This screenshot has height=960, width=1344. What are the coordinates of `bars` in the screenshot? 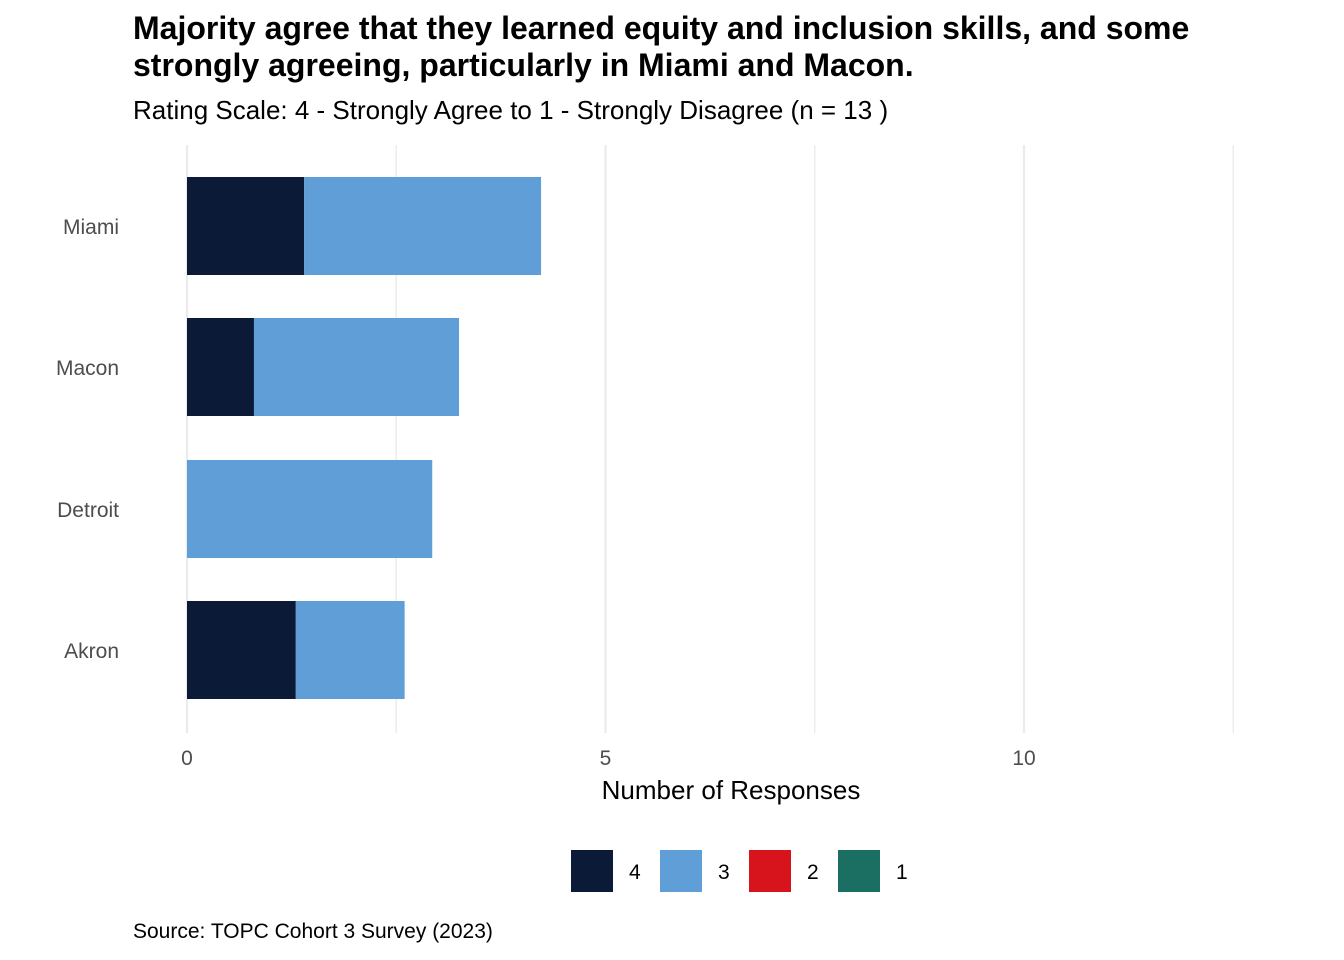 It's located at (364, 438).